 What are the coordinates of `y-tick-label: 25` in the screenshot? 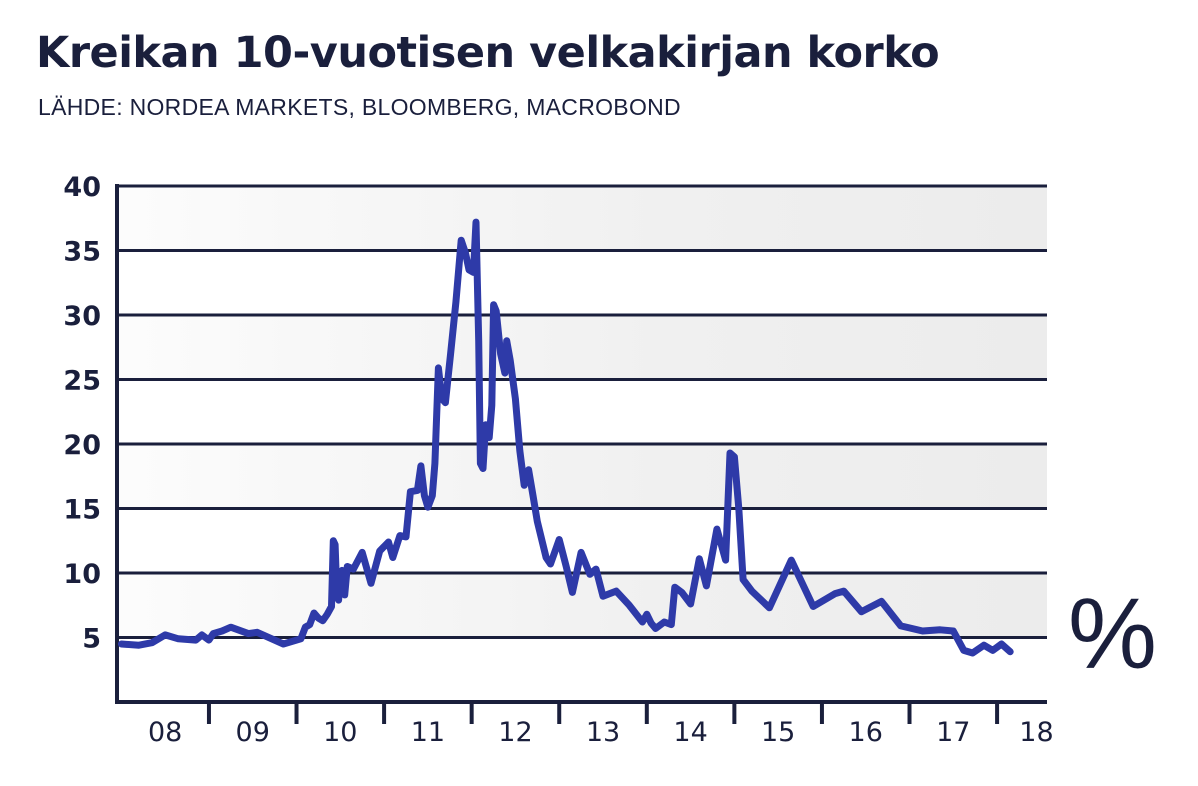 It's located at (82, 381).